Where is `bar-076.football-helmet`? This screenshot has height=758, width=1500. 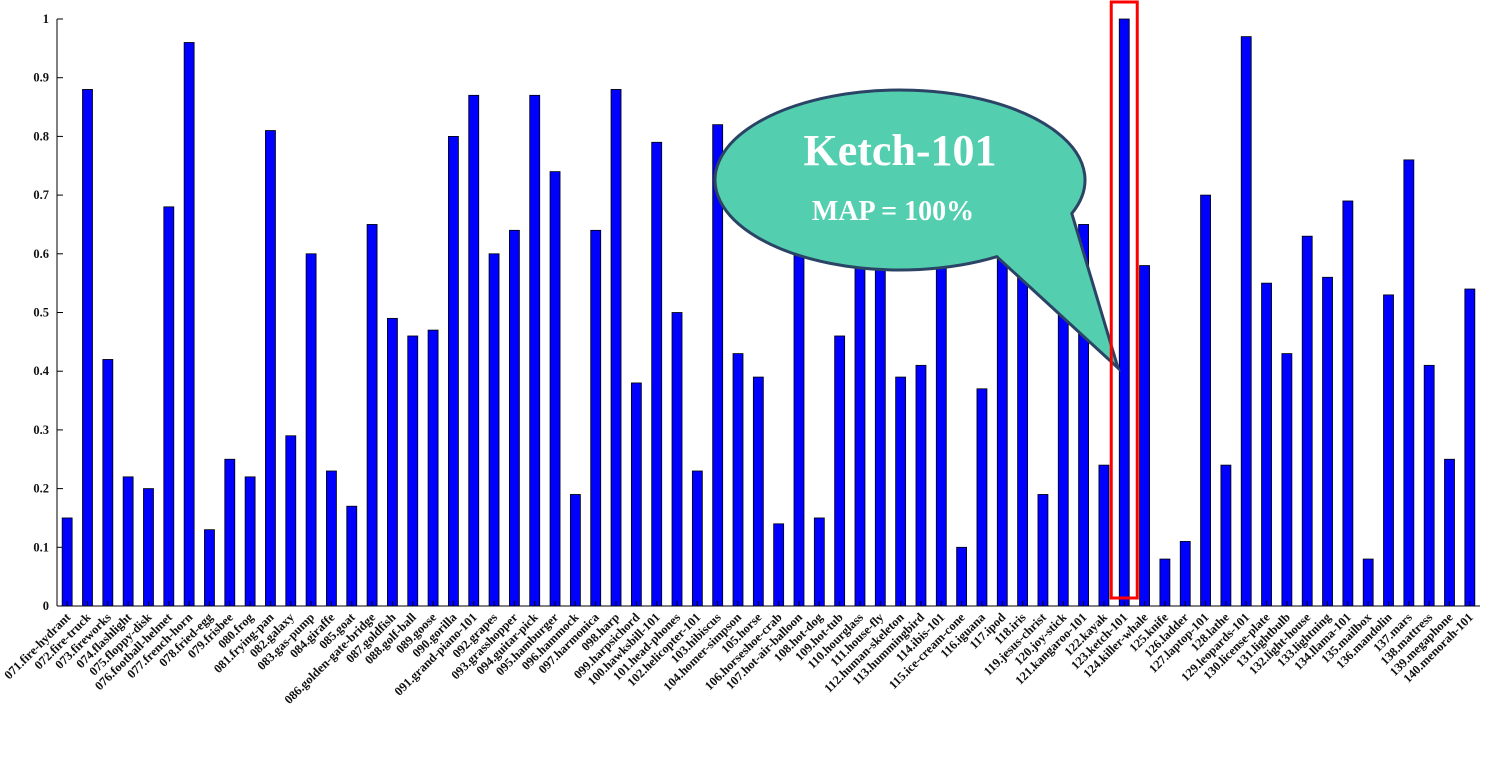 bar-076.football-helmet is located at coordinates (169, 406).